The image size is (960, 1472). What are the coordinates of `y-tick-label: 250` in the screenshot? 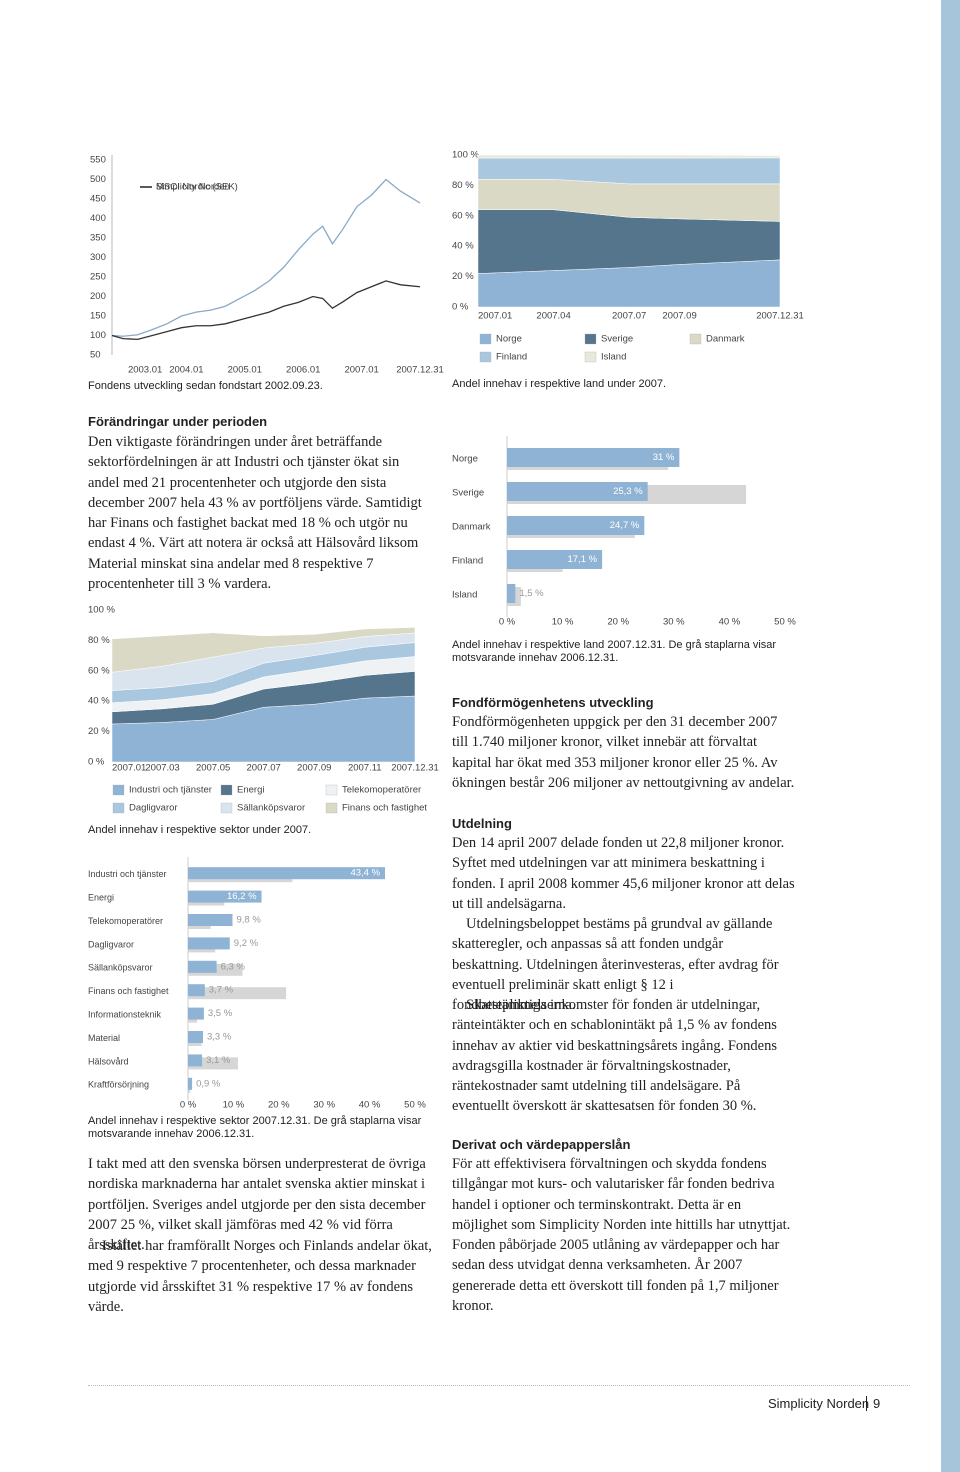 It's located at (98, 277).